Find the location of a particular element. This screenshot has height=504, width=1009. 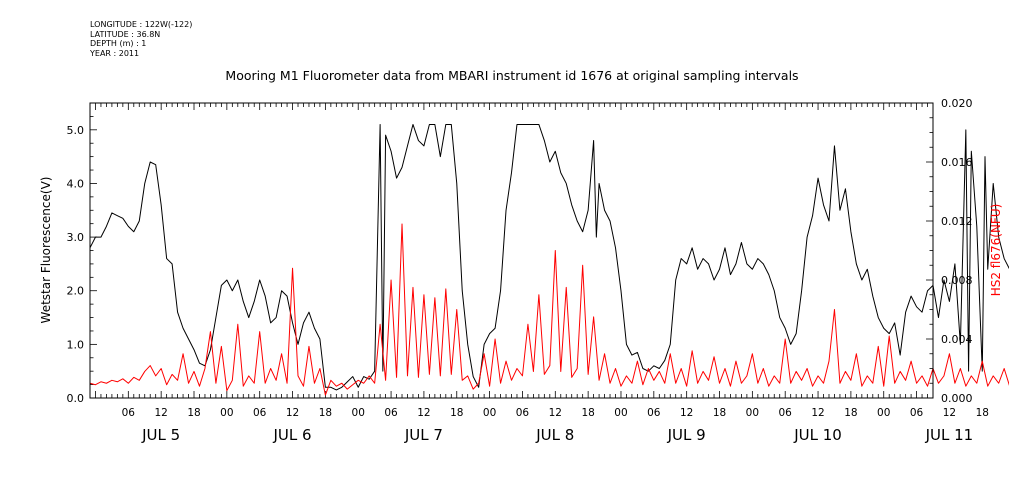

x-day-label: JUL 7 is located at coordinates (423, 435).